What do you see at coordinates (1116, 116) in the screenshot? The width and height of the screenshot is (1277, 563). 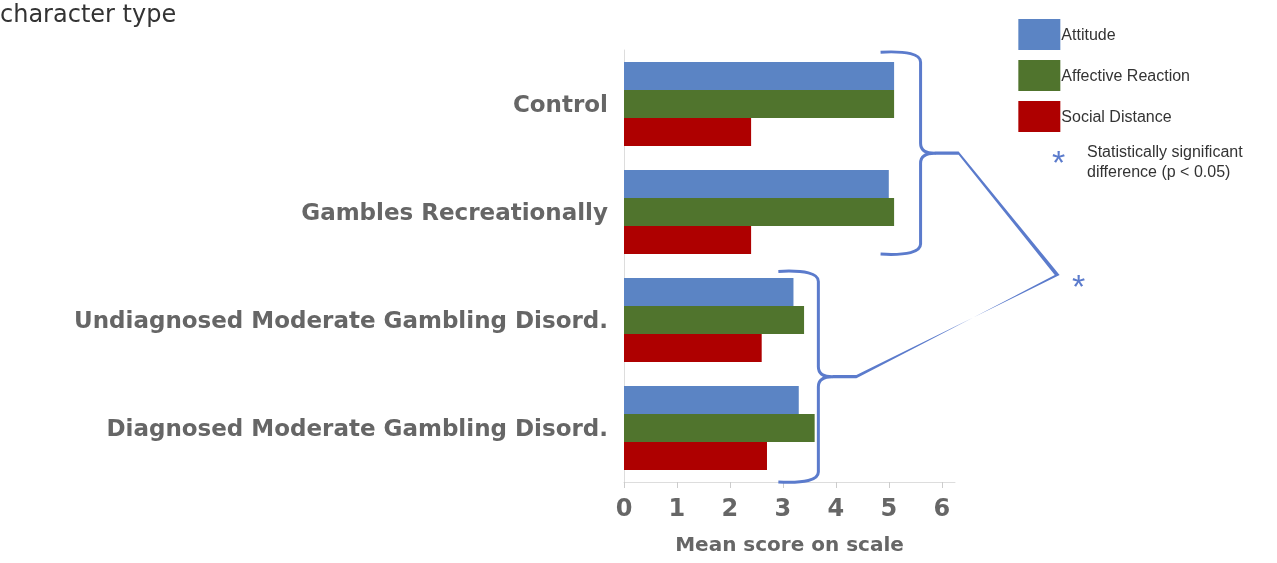 I see `legend-label: Social Distance` at bounding box center [1116, 116].